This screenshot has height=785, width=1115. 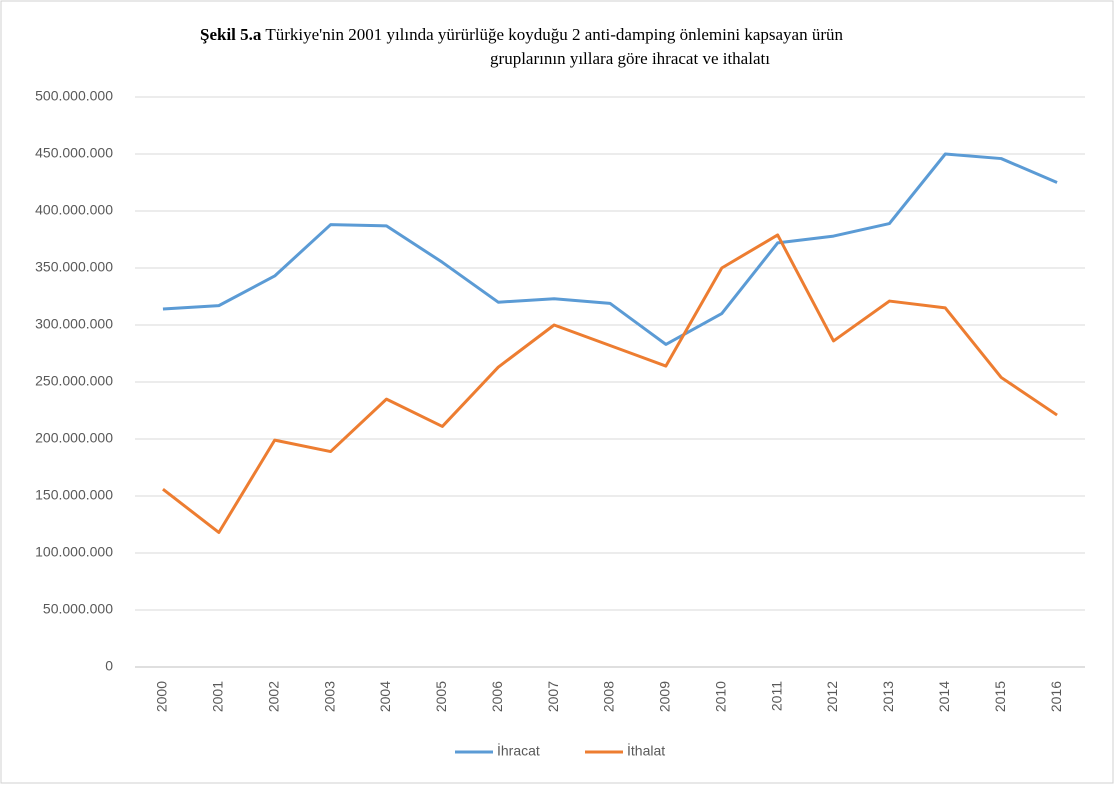 What do you see at coordinates (74, 153) in the screenshot?
I see `y-tick-label: 450.000.000` at bounding box center [74, 153].